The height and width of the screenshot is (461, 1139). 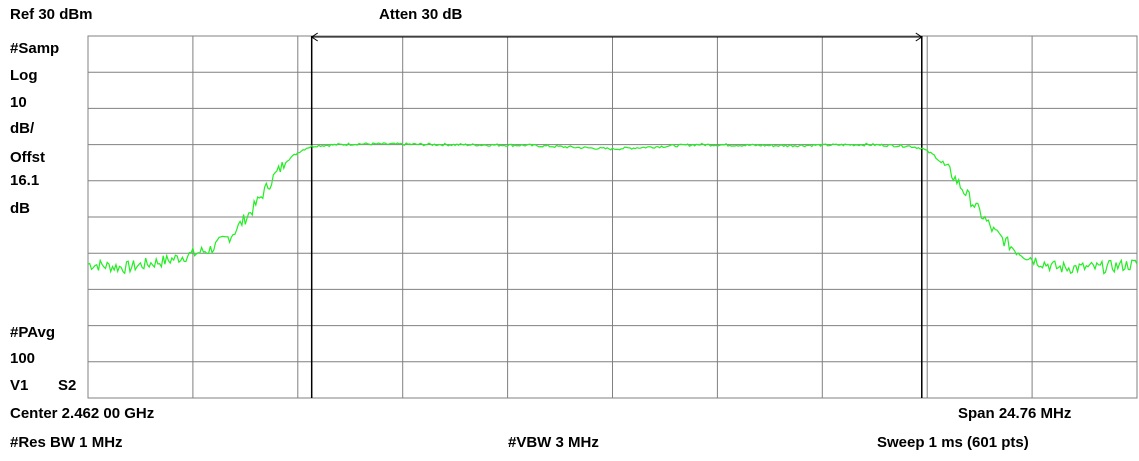 What do you see at coordinates (18, 102) in the screenshot?
I see `scale-value-label: 10` at bounding box center [18, 102].